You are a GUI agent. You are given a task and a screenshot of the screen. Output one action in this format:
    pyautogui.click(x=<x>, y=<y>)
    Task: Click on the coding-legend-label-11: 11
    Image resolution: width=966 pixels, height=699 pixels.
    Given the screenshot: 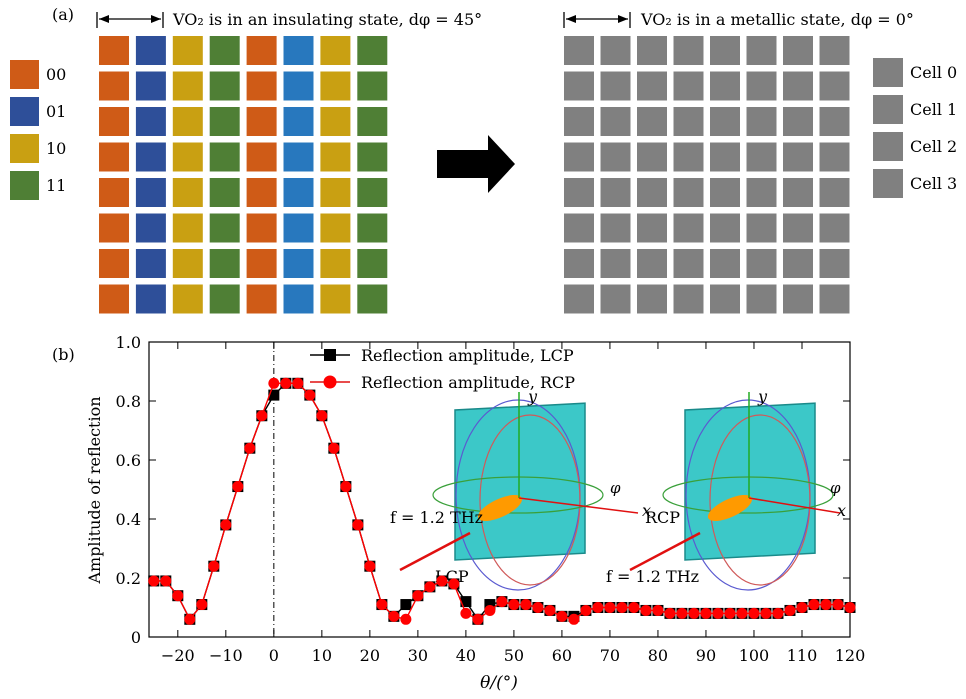 What is the action you would take?
    pyautogui.click(x=56, y=185)
    